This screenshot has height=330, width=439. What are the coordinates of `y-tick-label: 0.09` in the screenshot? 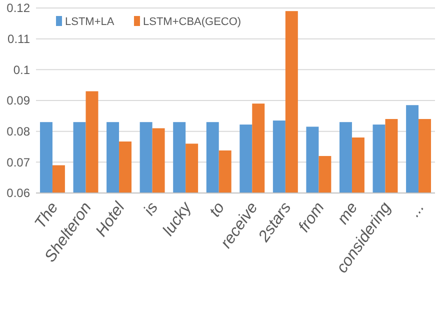 It's located at (18, 101).